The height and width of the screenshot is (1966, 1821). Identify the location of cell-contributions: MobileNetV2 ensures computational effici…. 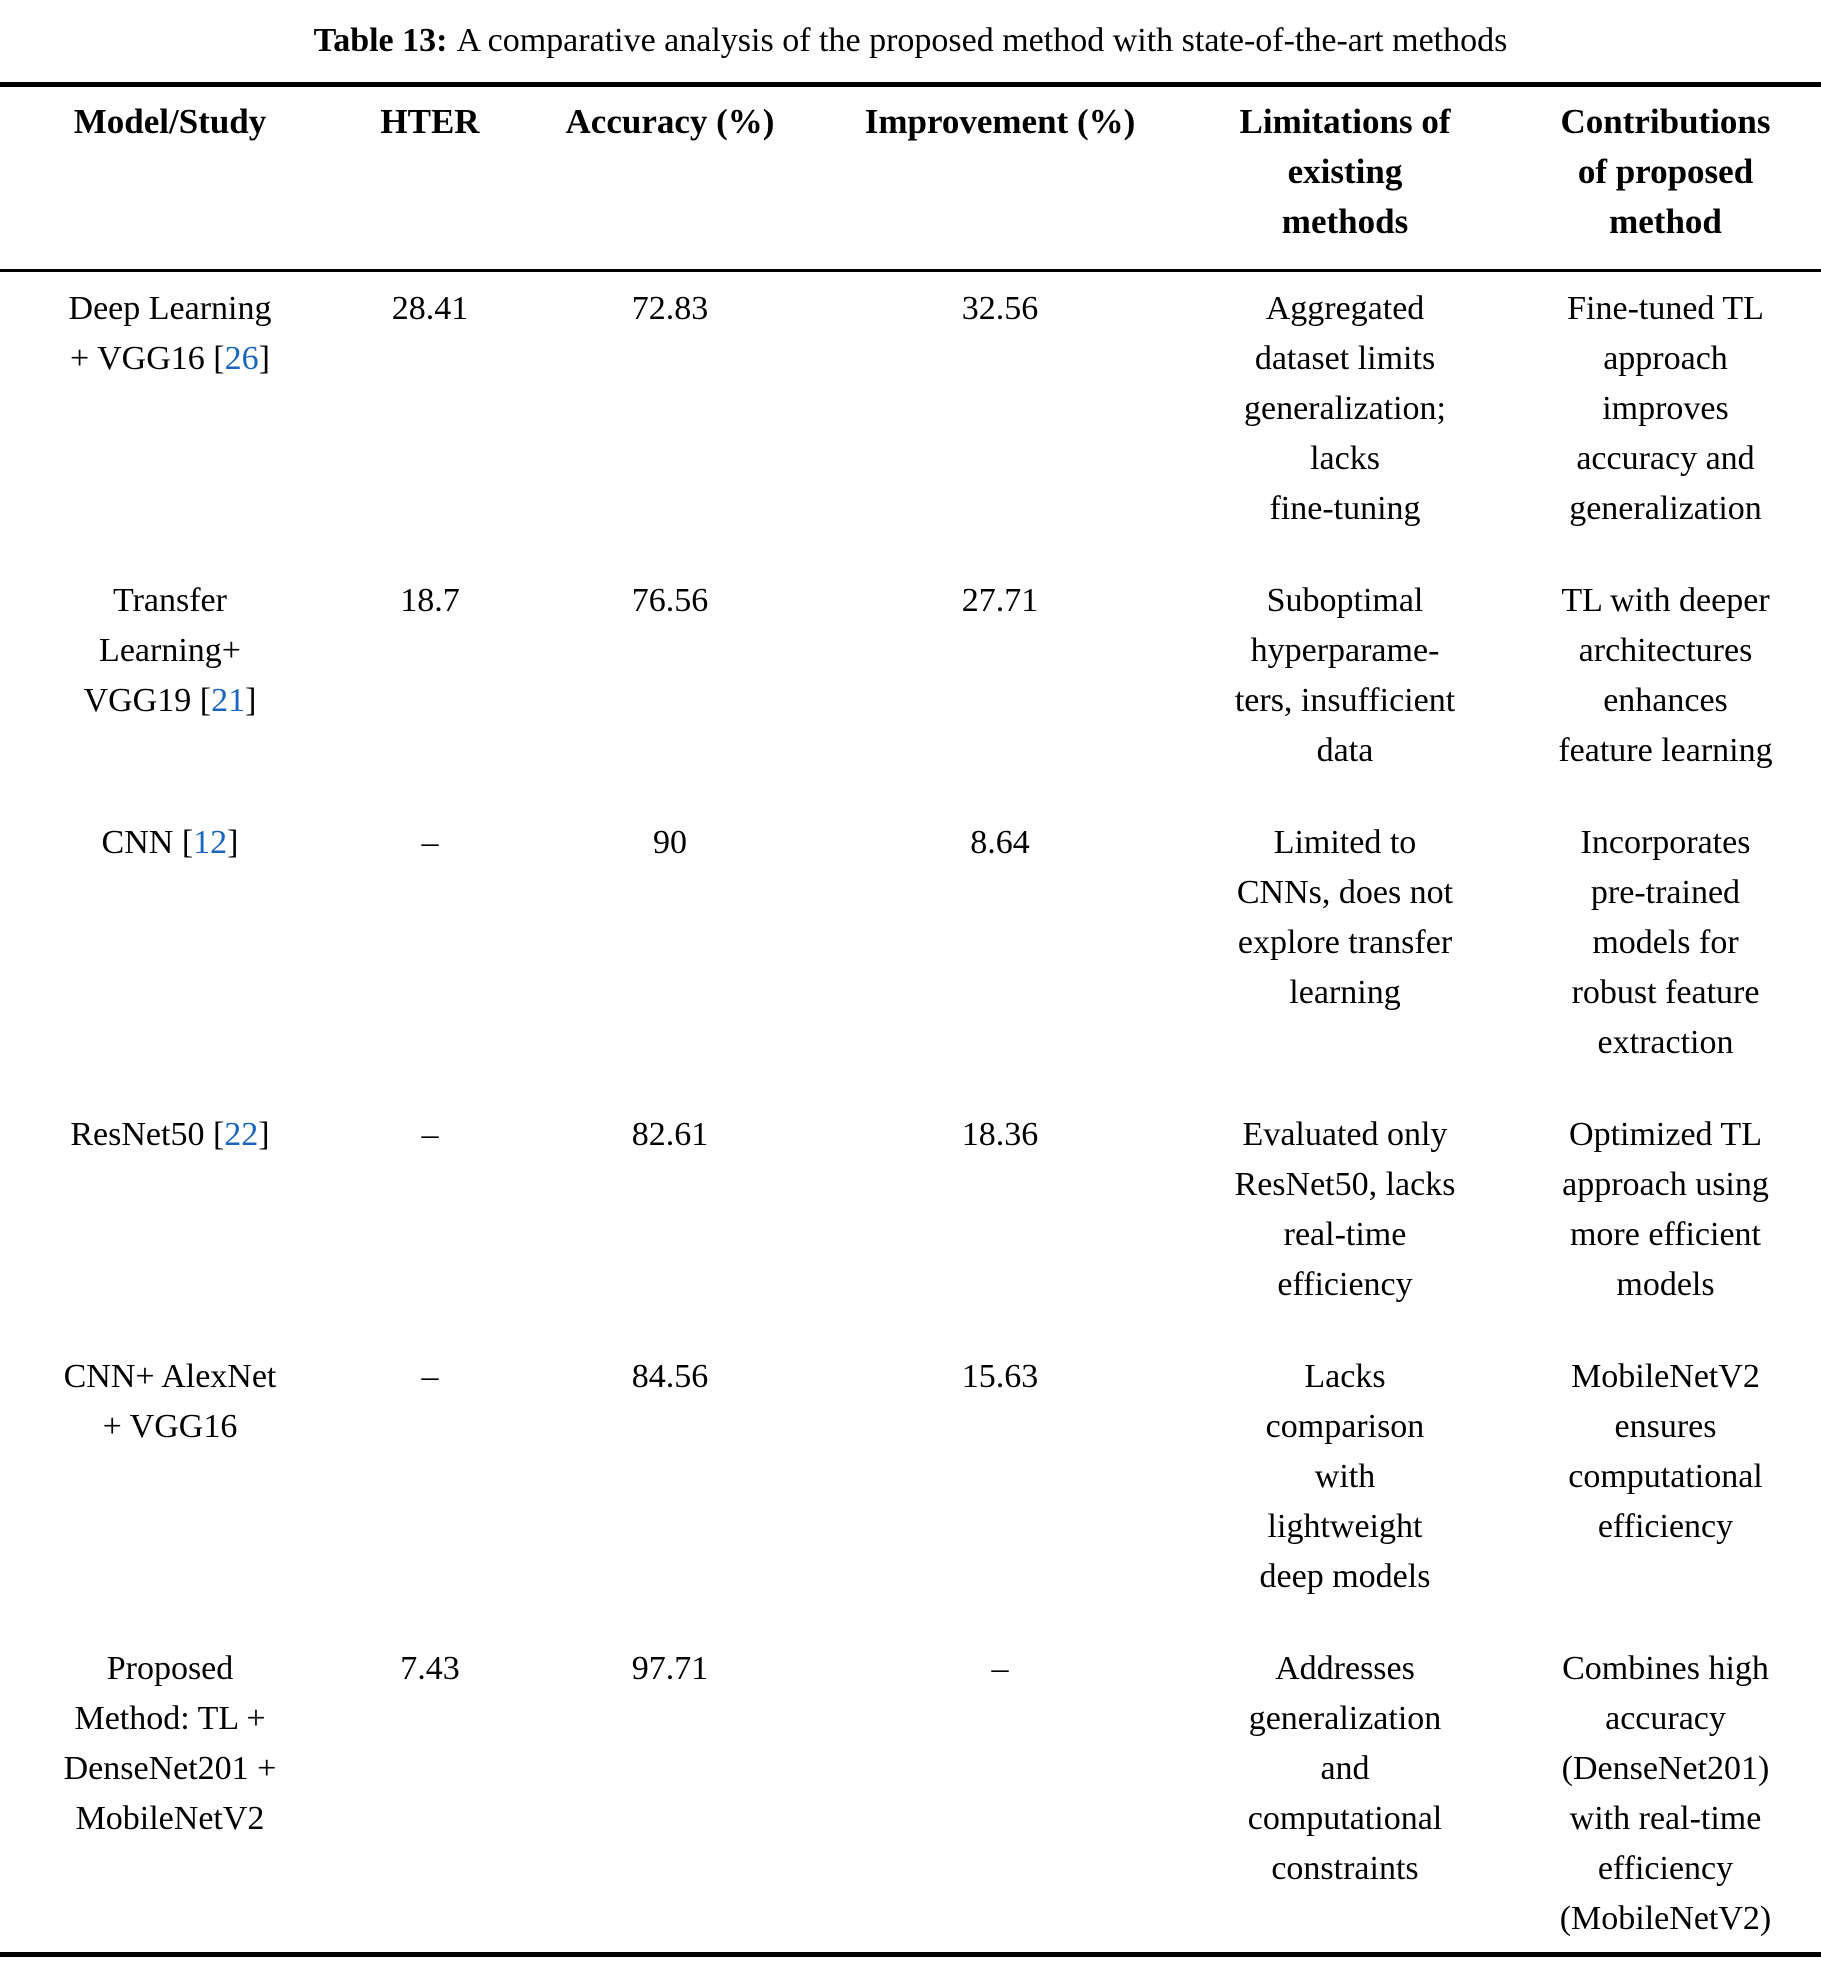
(1665, 1451).